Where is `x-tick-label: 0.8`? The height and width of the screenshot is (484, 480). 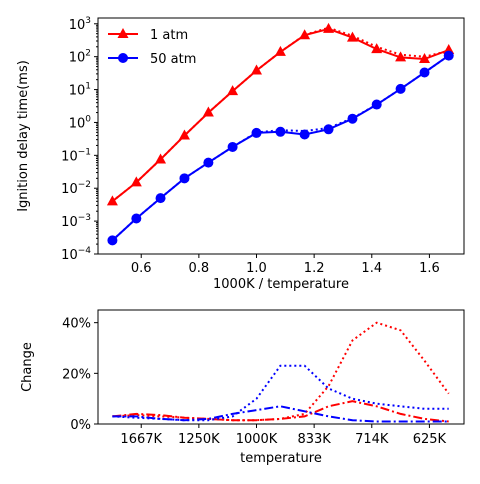 x-tick-label: 0.8 is located at coordinates (199, 268).